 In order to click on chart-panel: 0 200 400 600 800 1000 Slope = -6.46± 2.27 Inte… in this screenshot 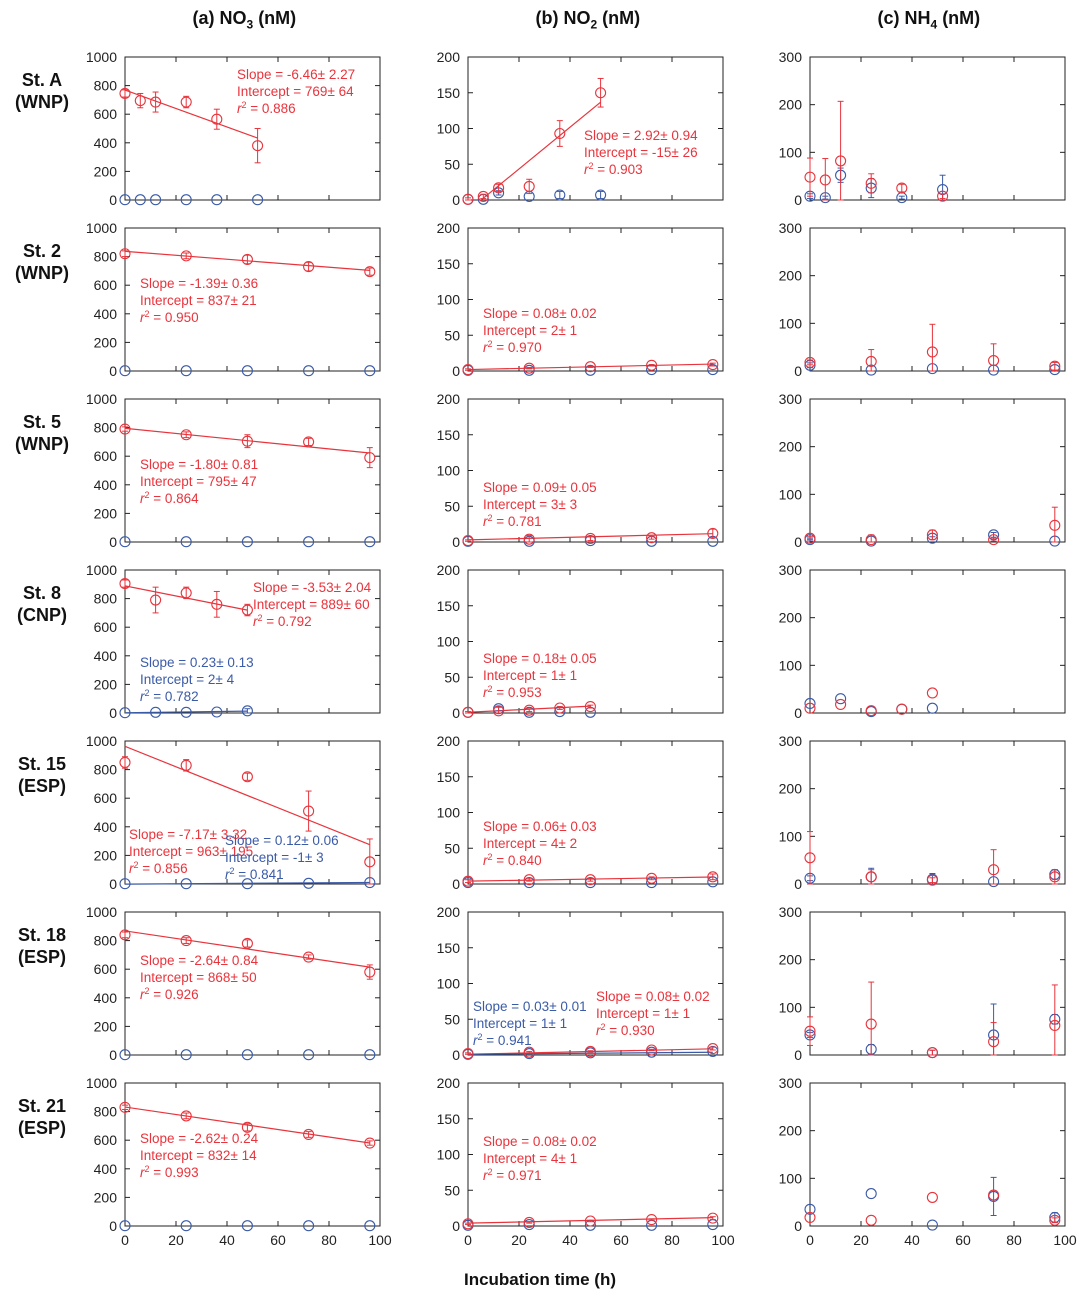, I will do `click(233, 128)`.